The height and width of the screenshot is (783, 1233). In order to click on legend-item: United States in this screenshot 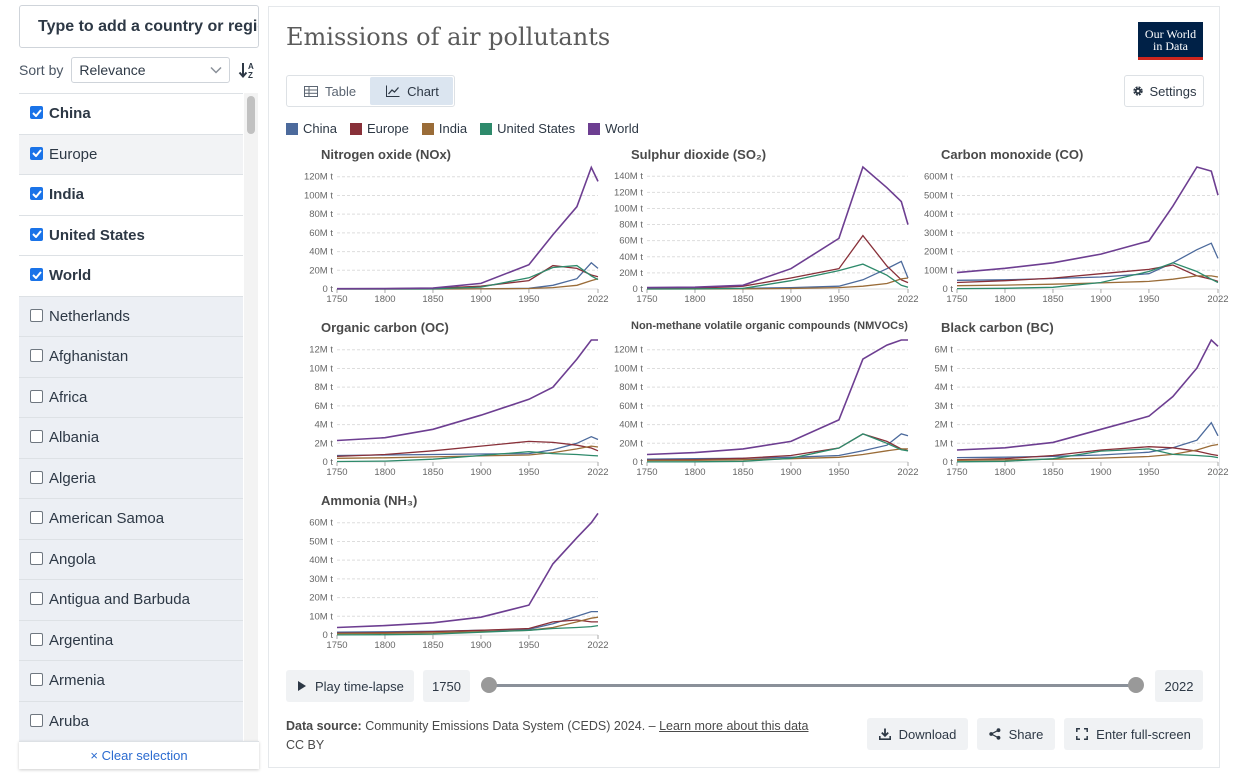, I will do `click(527, 128)`.